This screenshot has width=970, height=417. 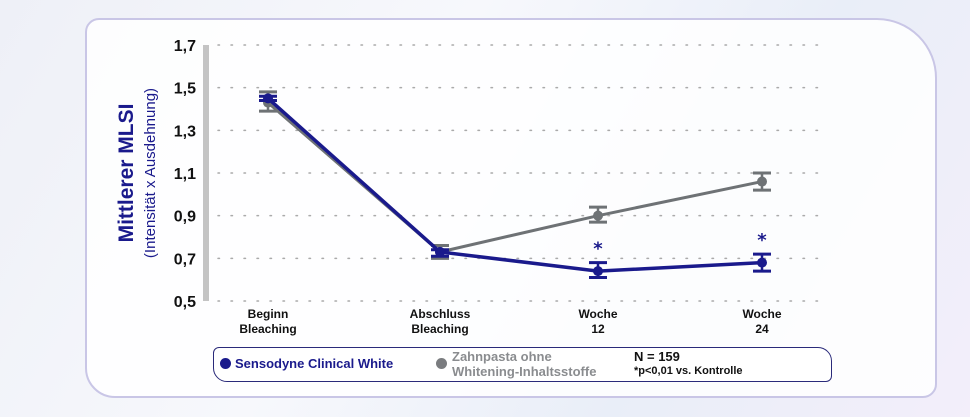 What do you see at coordinates (126, 173) in the screenshot?
I see `y-axis-title: Mittlerer MLSI` at bounding box center [126, 173].